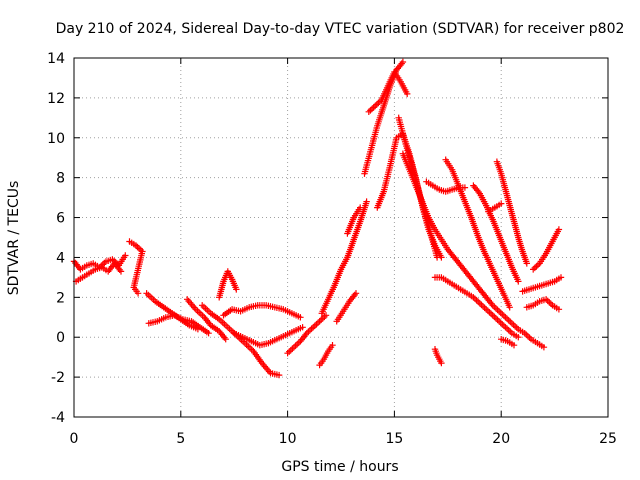 The width and height of the screenshot is (640, 480). I want to click on series-arc-ac, so click(542, 284).